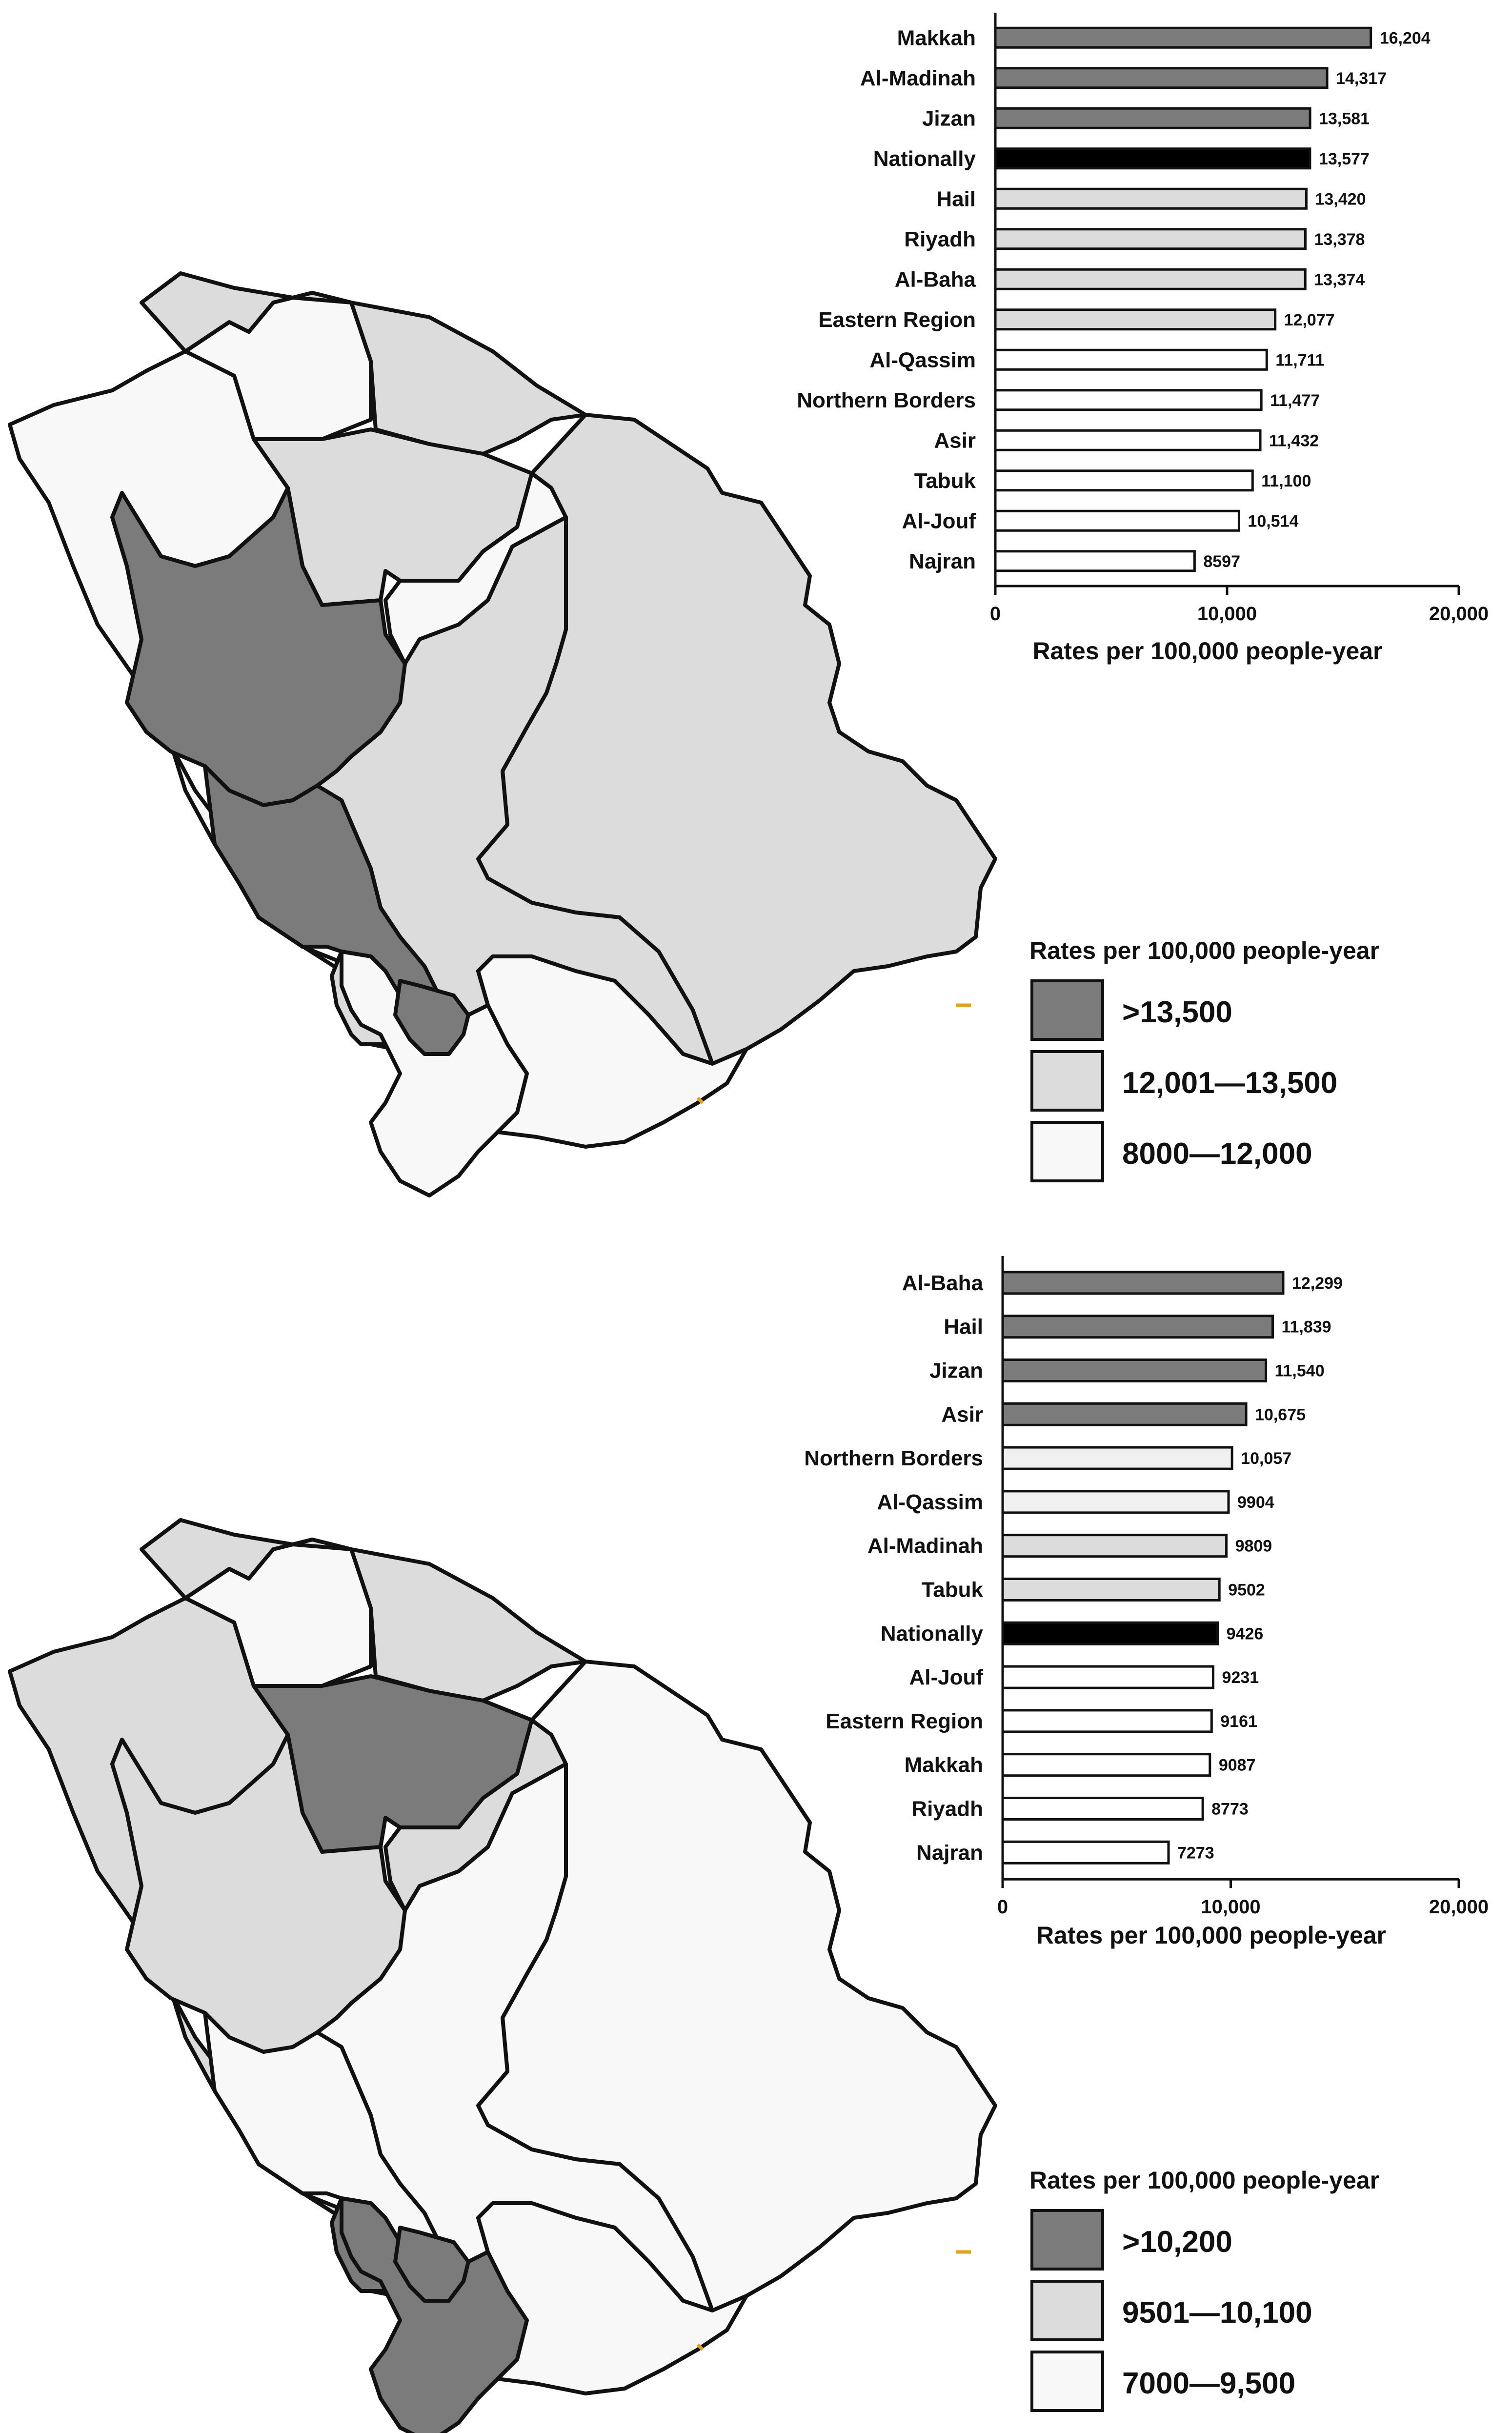  Describe the element at coordinates (1299, 360) in the screenshot. I see `value-label: 11,711` at that location.